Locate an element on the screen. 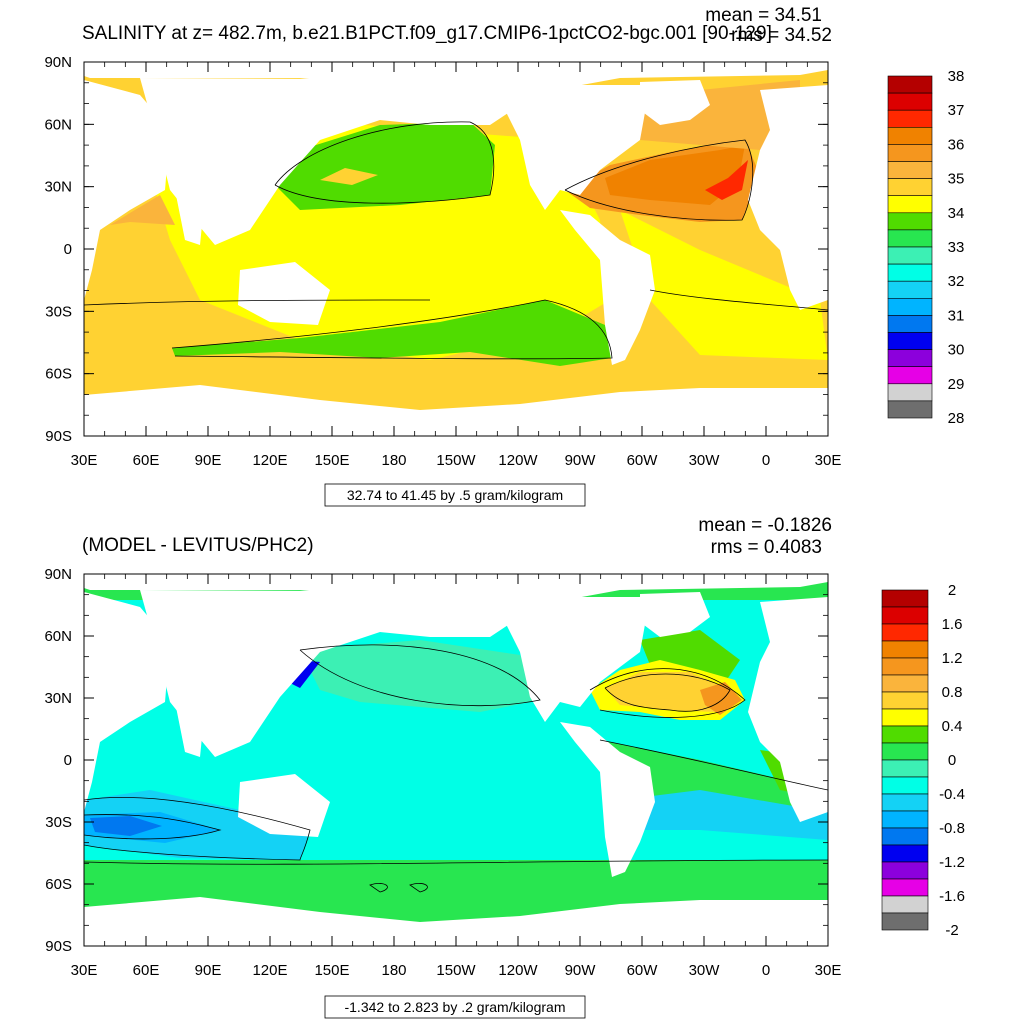 The width and height of the screenshot is (1024, 1024). colorbar-label: 38 is located at coordinates (956, 76).